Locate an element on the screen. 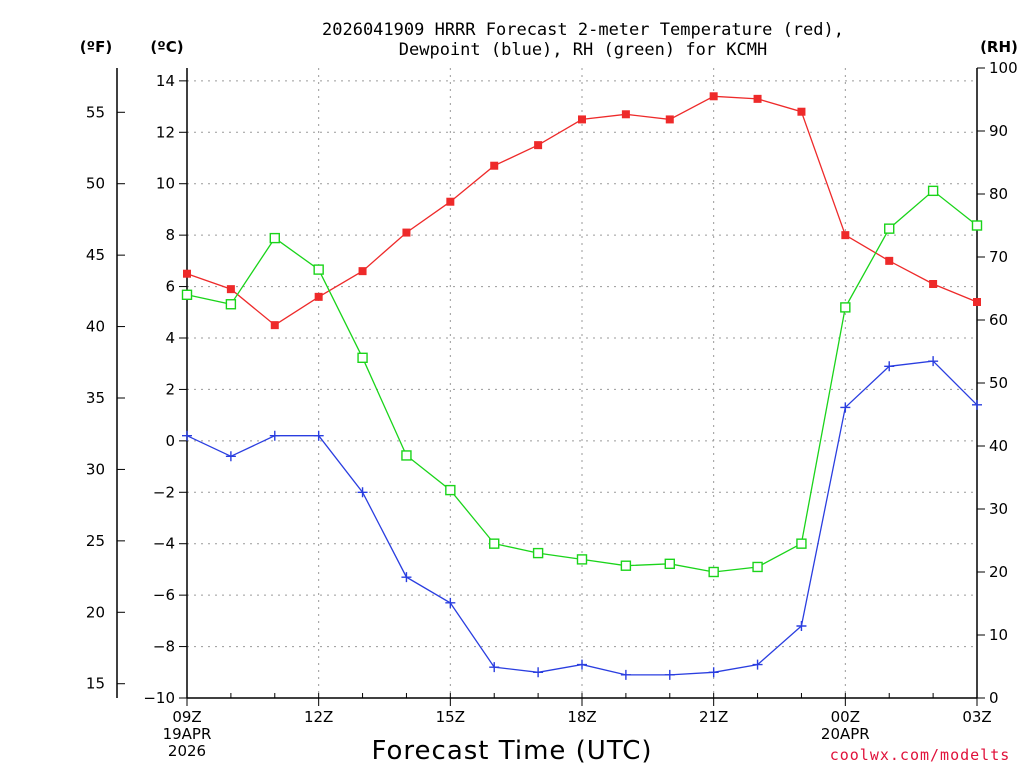 Image resolution: width=1024 pixels, height=768 pixels. rh-tick-label: 40 is located at coordinates (998, 446).